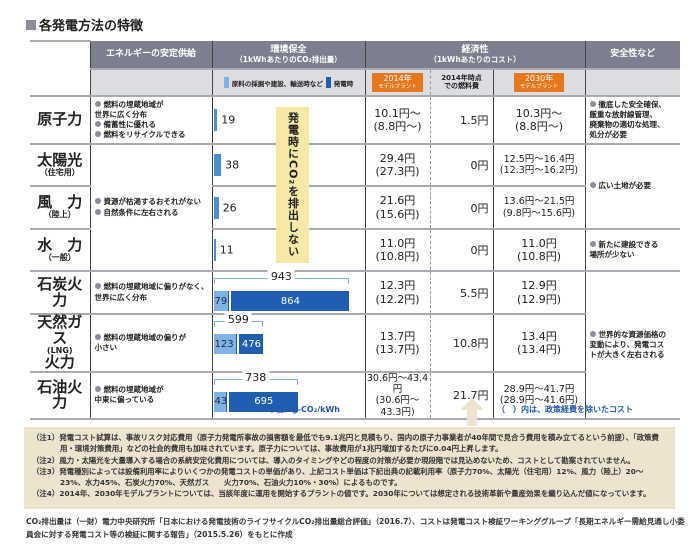 The image size is (700, 555). I want to click on cost-2014: 29.4円 (27.3円), so click(397, 165).